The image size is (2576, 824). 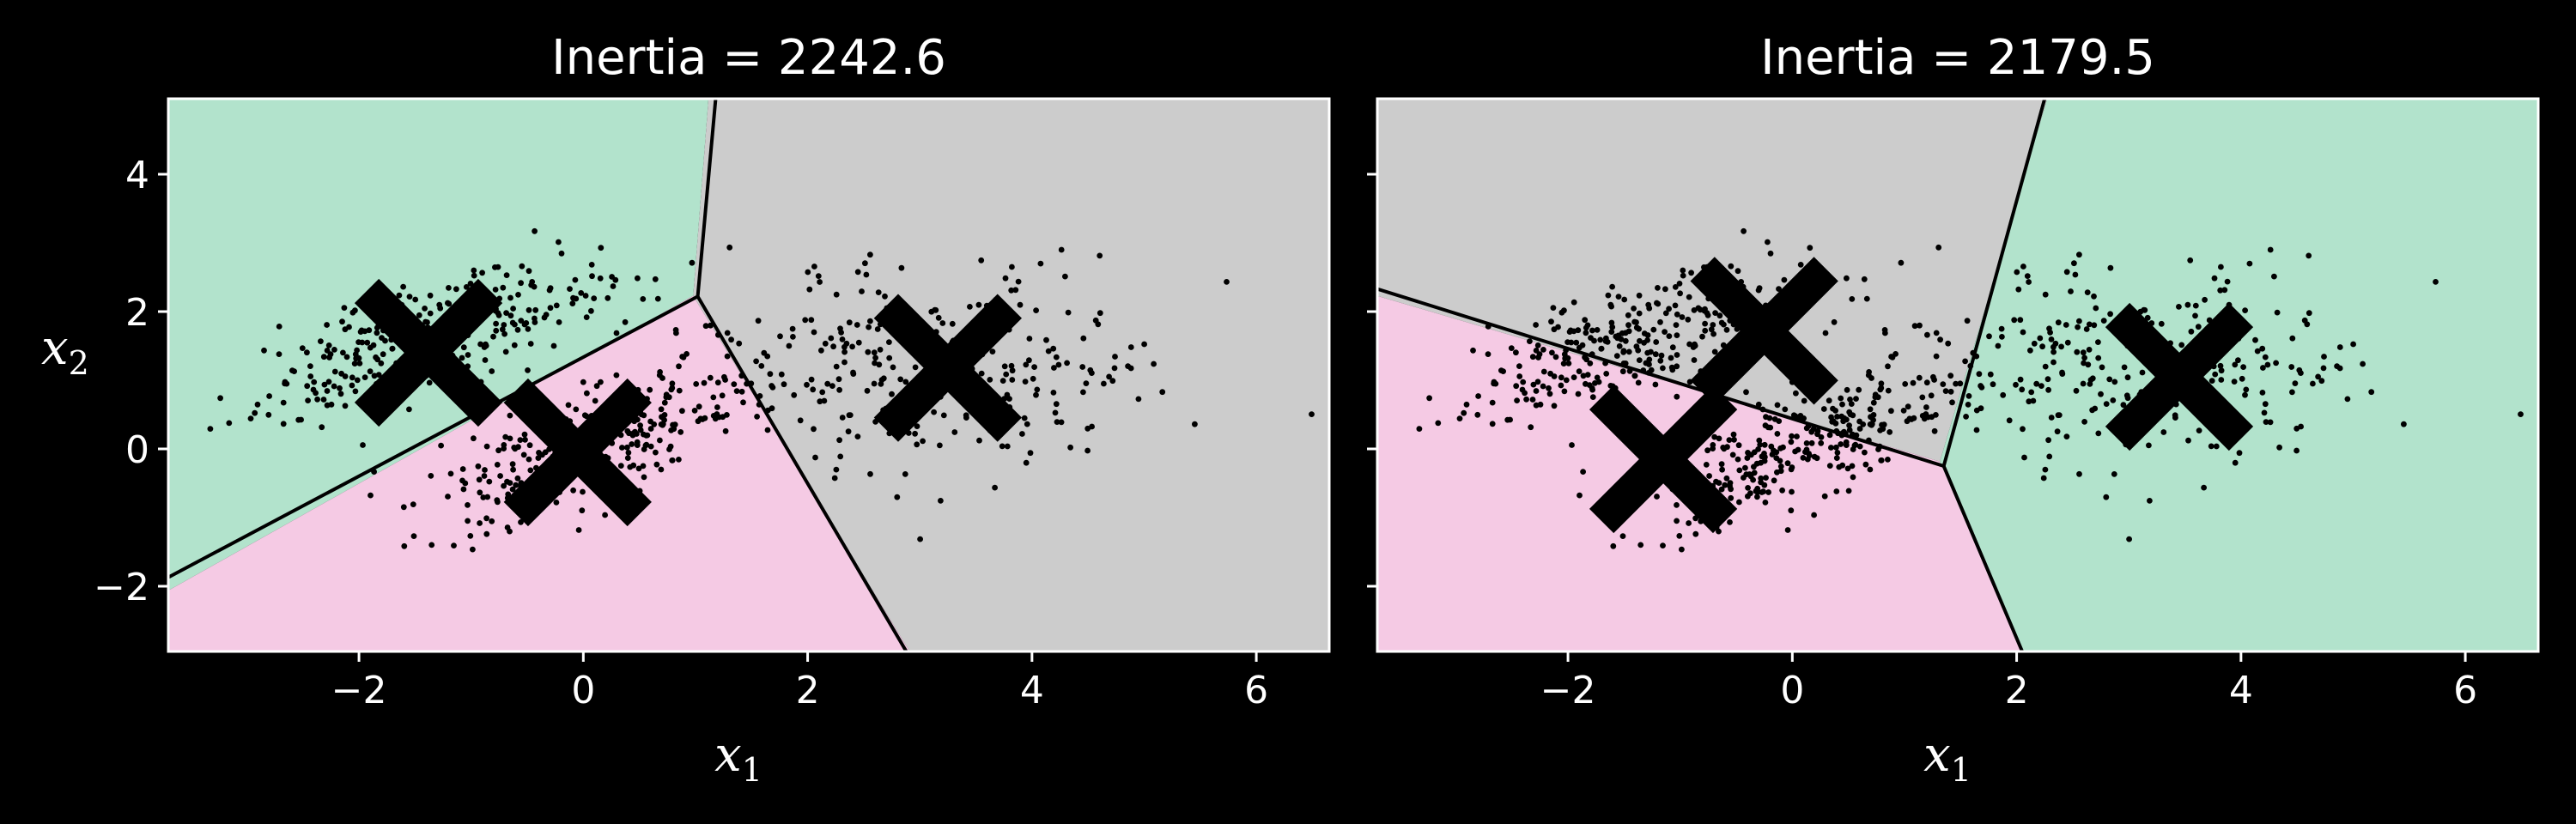 I want to click on centroid-stroke, so click(x=948, y=368).